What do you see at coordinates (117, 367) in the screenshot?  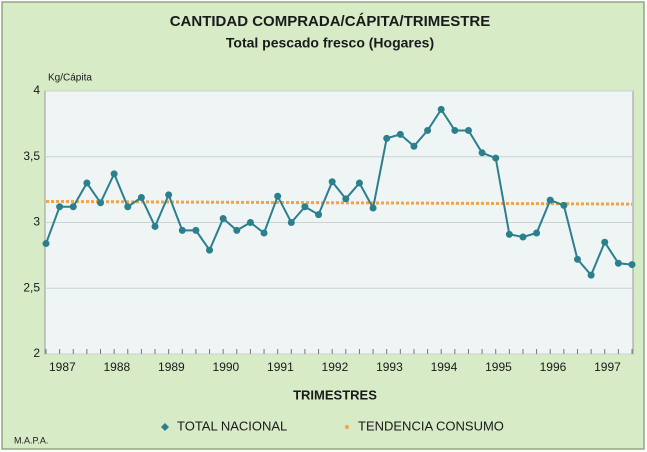 I see `x-tick-label: 1988` at bounding box center [117, 367].